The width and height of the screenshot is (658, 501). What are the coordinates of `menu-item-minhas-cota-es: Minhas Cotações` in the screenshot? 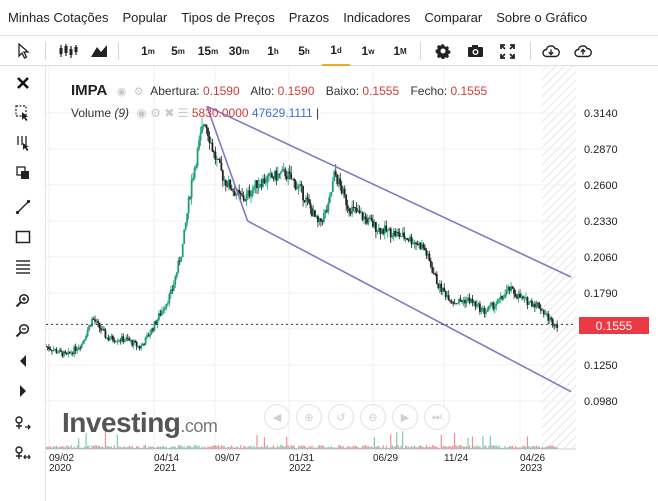 It's located at (58, 17).